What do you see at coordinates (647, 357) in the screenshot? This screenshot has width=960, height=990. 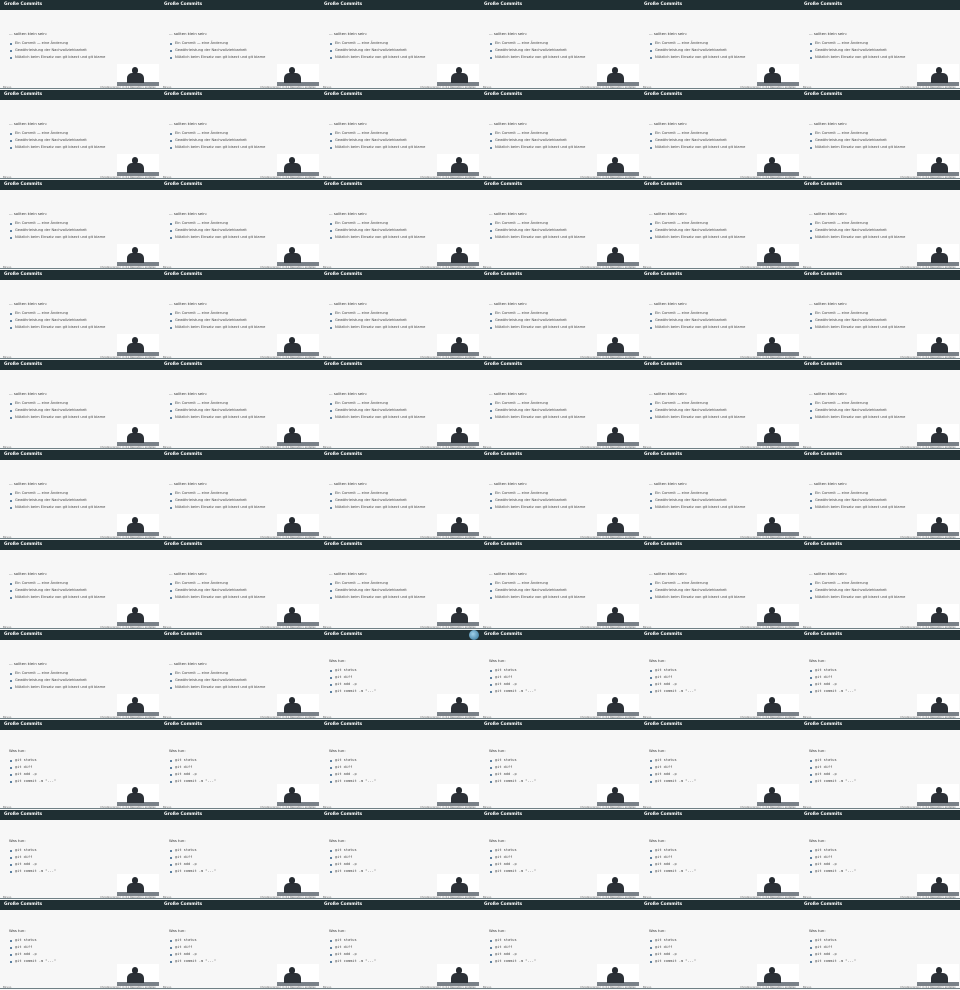 I see `footer-author-label: Biruyo` at bounding box center [647, 357].